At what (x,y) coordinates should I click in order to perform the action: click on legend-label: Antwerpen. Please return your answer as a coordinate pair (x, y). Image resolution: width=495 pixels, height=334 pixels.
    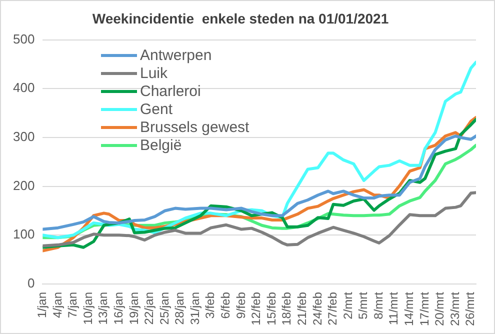
    Looking at the image, I should click on (176, 55).